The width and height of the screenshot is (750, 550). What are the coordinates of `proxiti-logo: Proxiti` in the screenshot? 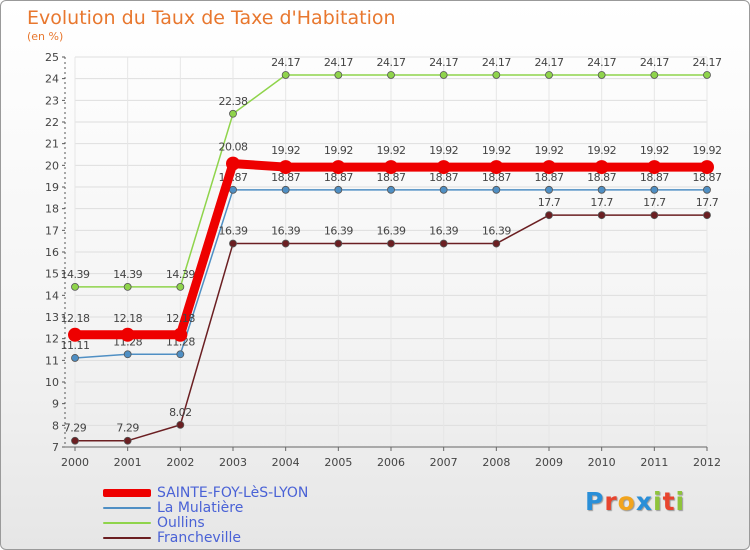 It's located at (635, 501).